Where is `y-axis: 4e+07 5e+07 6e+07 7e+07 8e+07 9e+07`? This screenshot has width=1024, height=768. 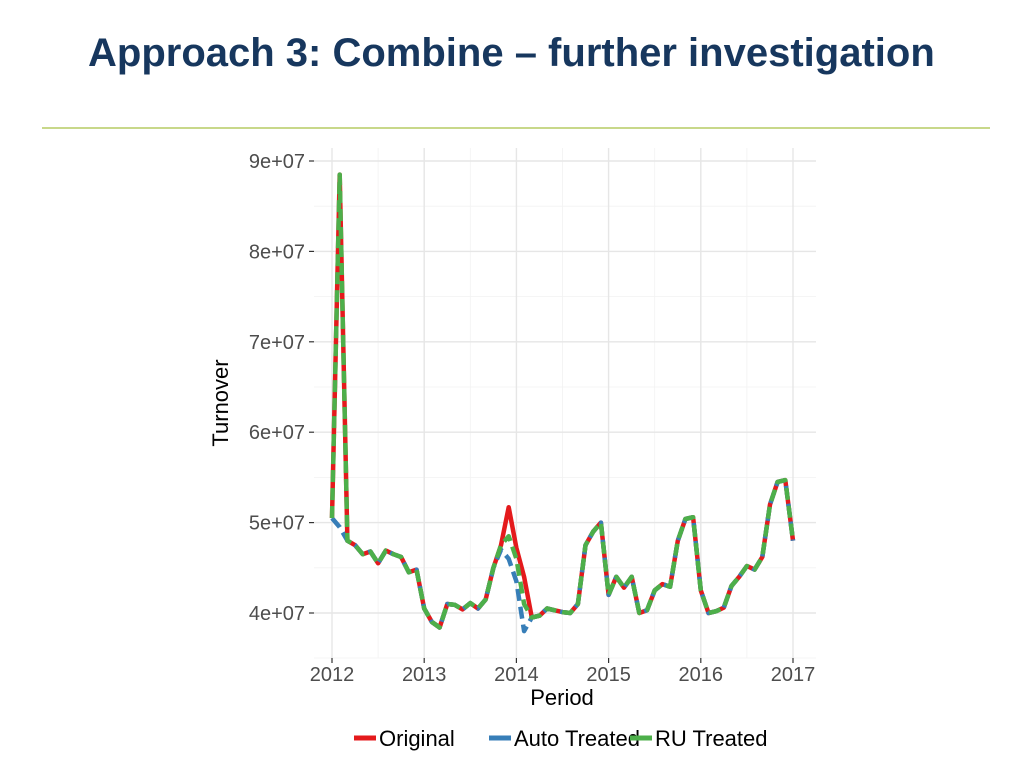 y-axis: 4e+07 5e+07 6e+07 7e+07 8e+07 9e+07 is located at coordinates (281, 388).